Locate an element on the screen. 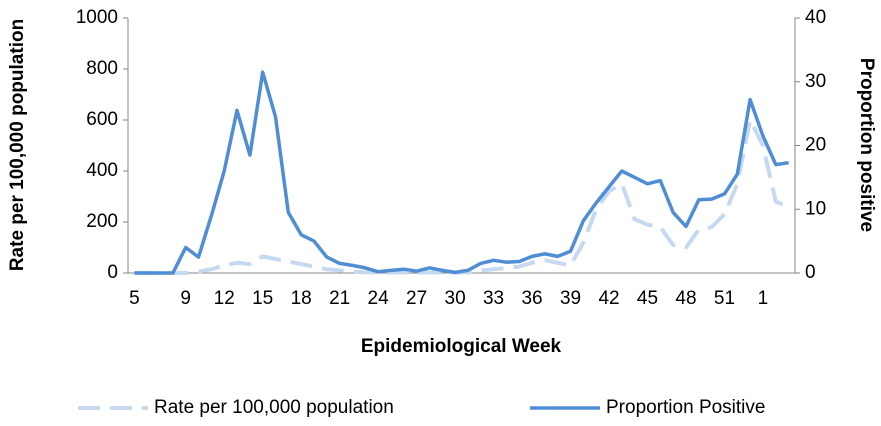  x-tick-label: 39 is located at coordinates (570, 298).